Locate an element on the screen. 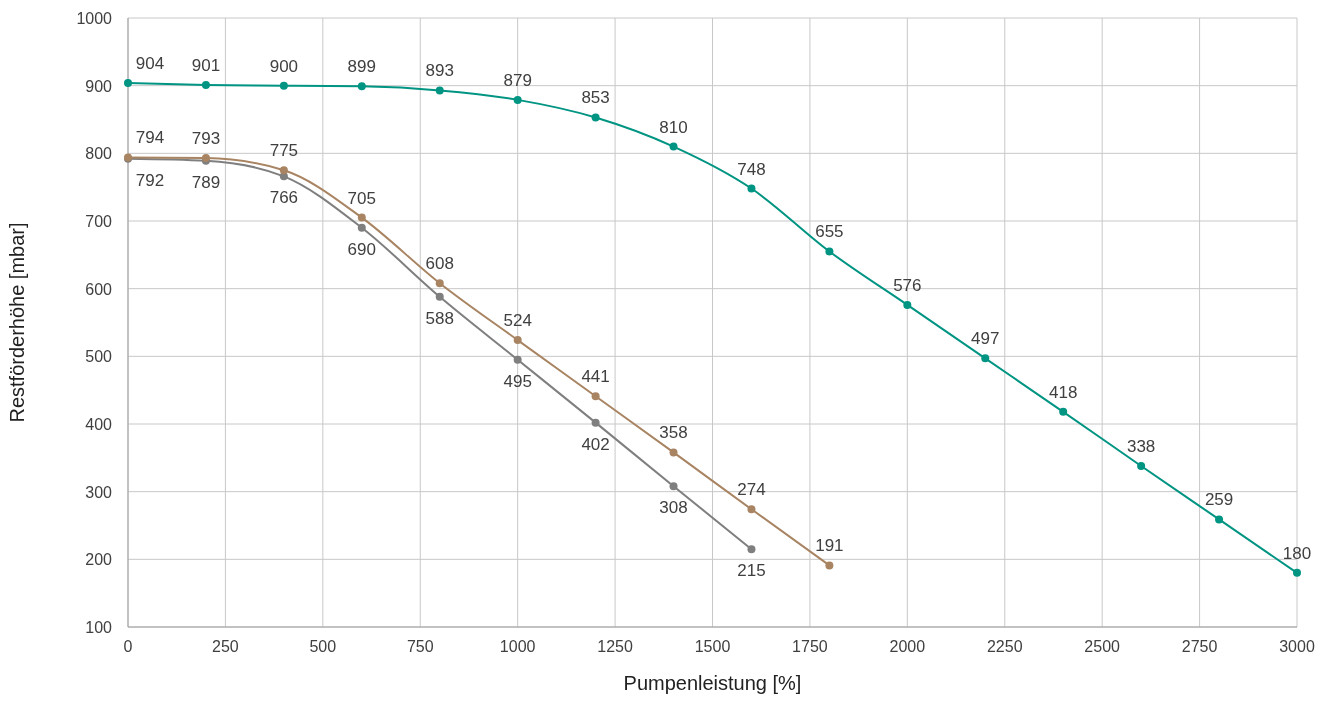 The image size is (1334, 702). data-label: 899 is located at coordinates (361, 67).